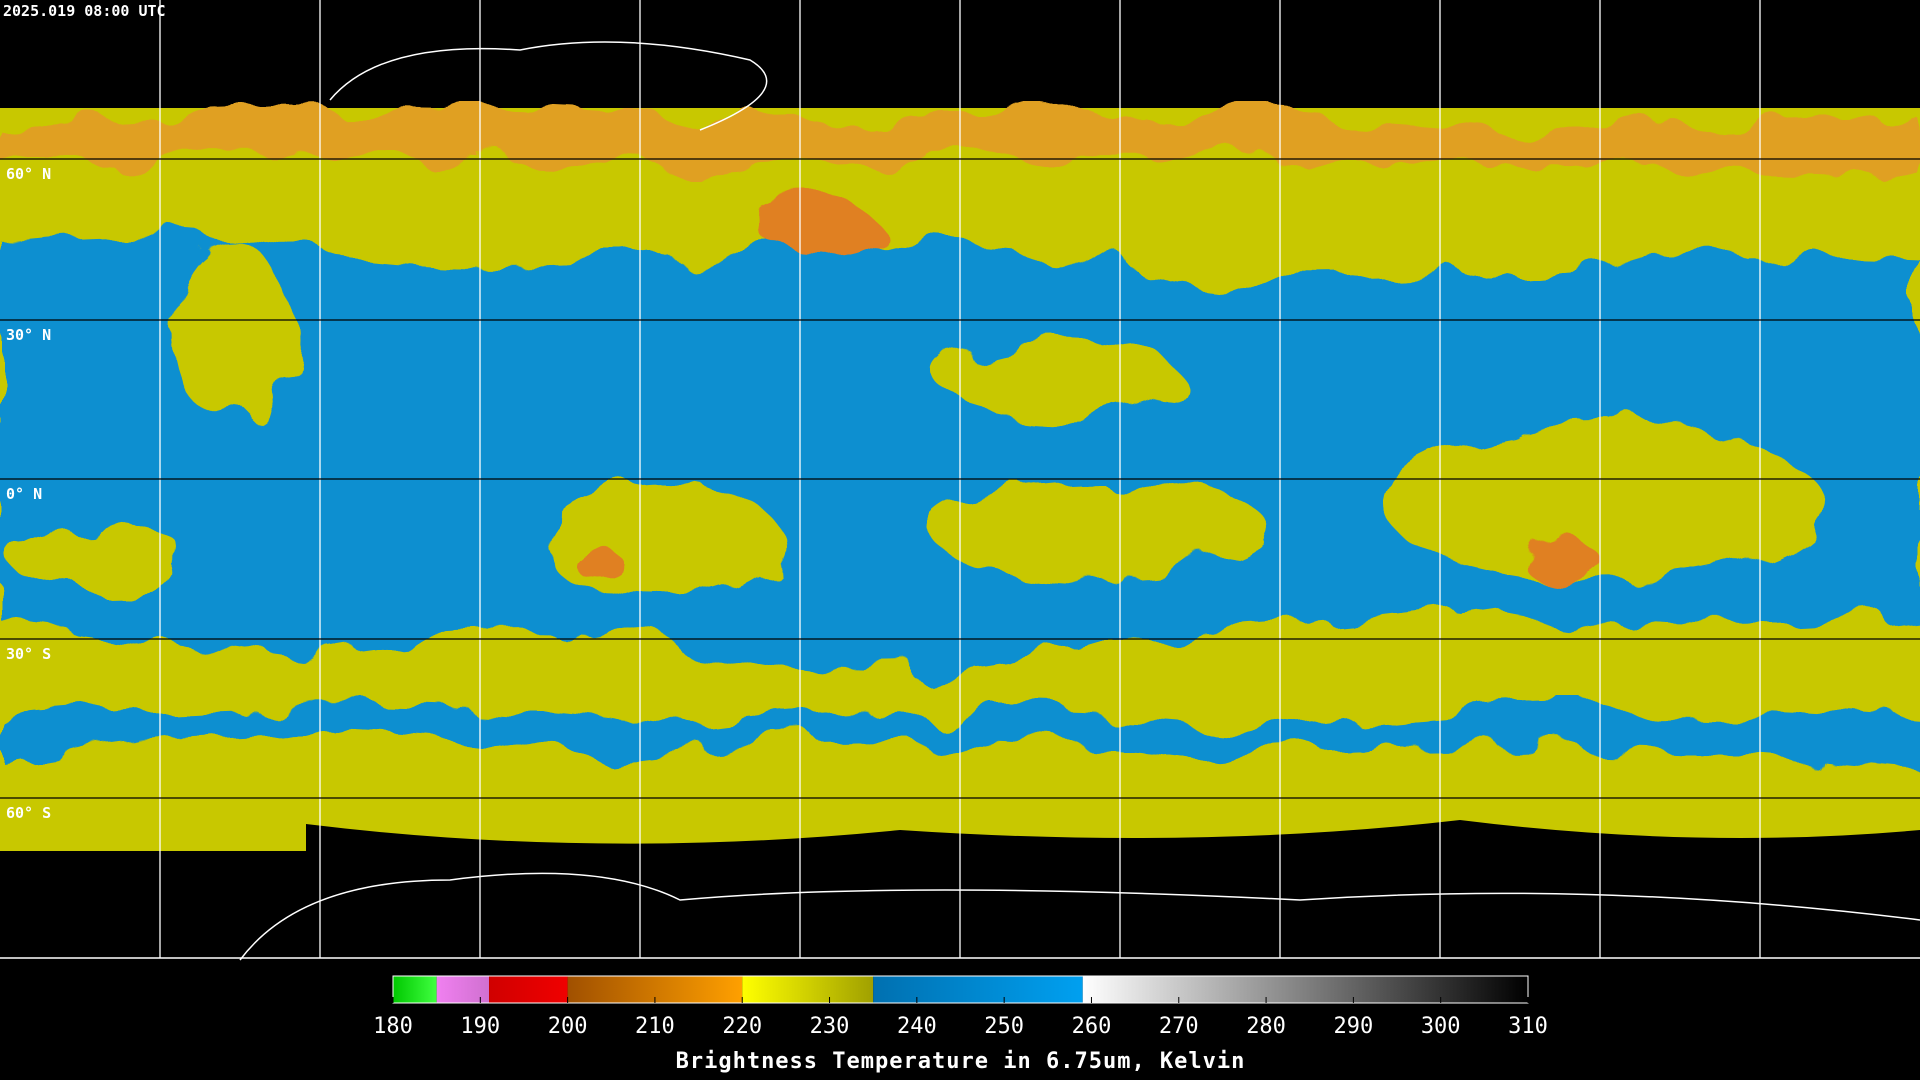 This screenshot has height=1080, width=1920. Describe the element at coordinates (28, 174) in the screenshot. I see `latitude-label: 60° N` at that location.